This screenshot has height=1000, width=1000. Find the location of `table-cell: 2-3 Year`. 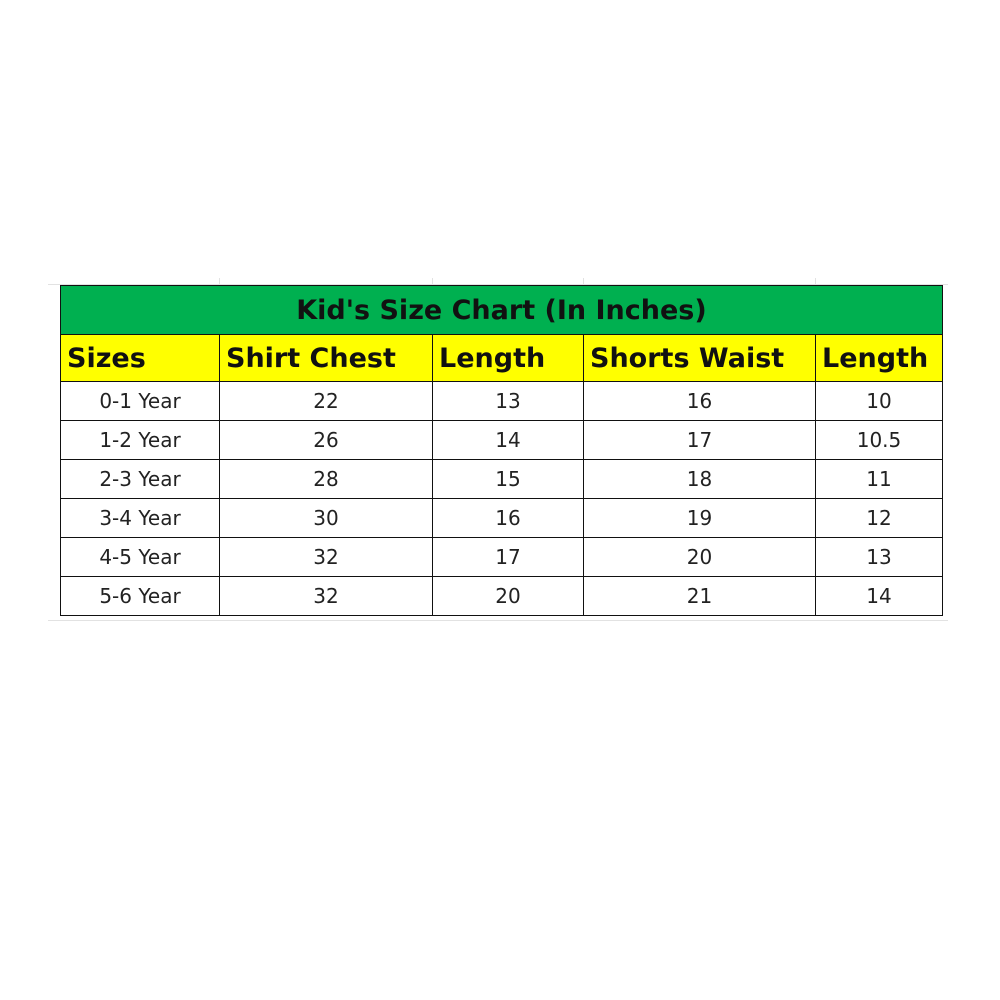

table-cell: 2-3 Year is located at coordinates (140, 479).